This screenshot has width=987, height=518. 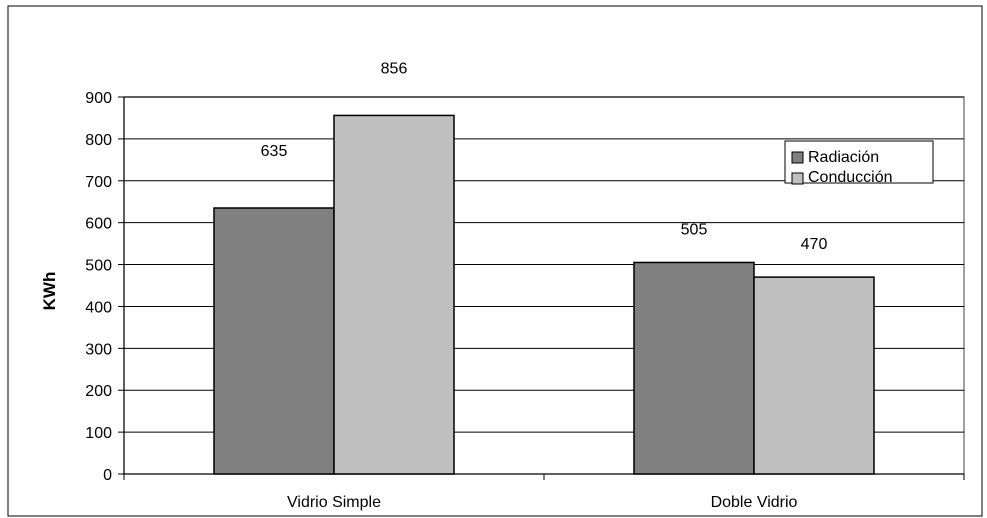 I want to click on y-tick-label: 200, so click(x=98, y=391).